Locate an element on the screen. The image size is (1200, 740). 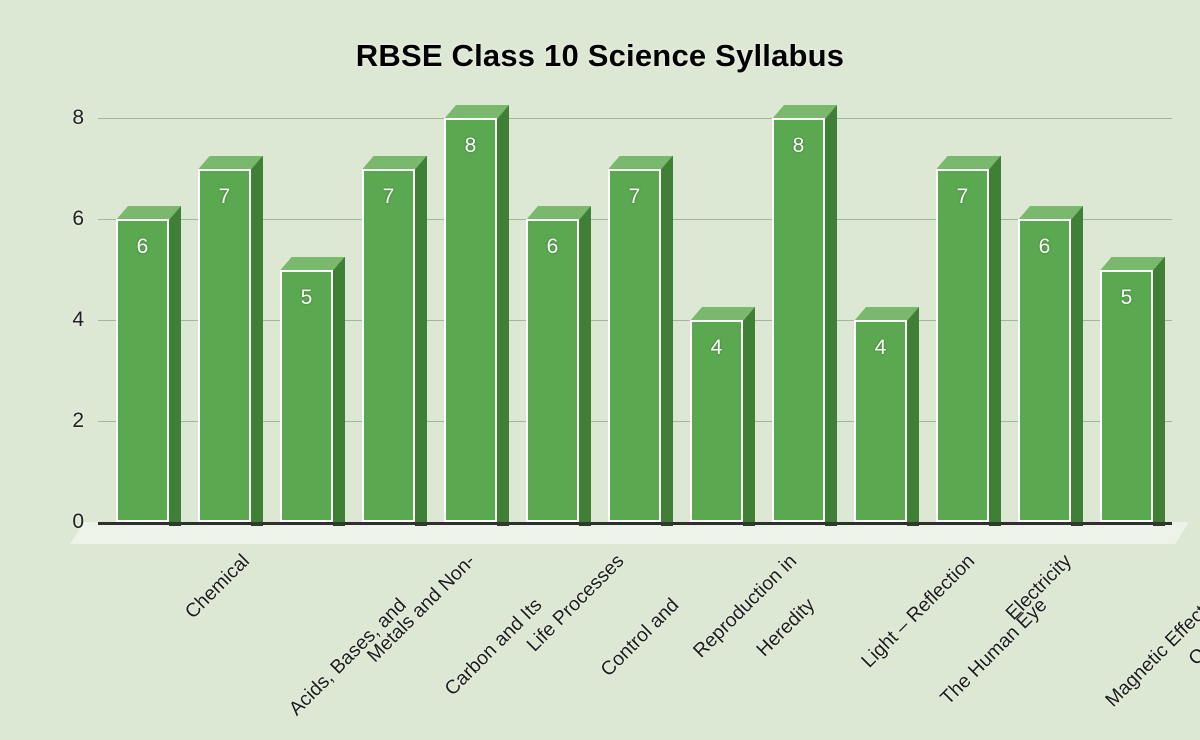
axis-baseline is located at coordinates (635, 523).